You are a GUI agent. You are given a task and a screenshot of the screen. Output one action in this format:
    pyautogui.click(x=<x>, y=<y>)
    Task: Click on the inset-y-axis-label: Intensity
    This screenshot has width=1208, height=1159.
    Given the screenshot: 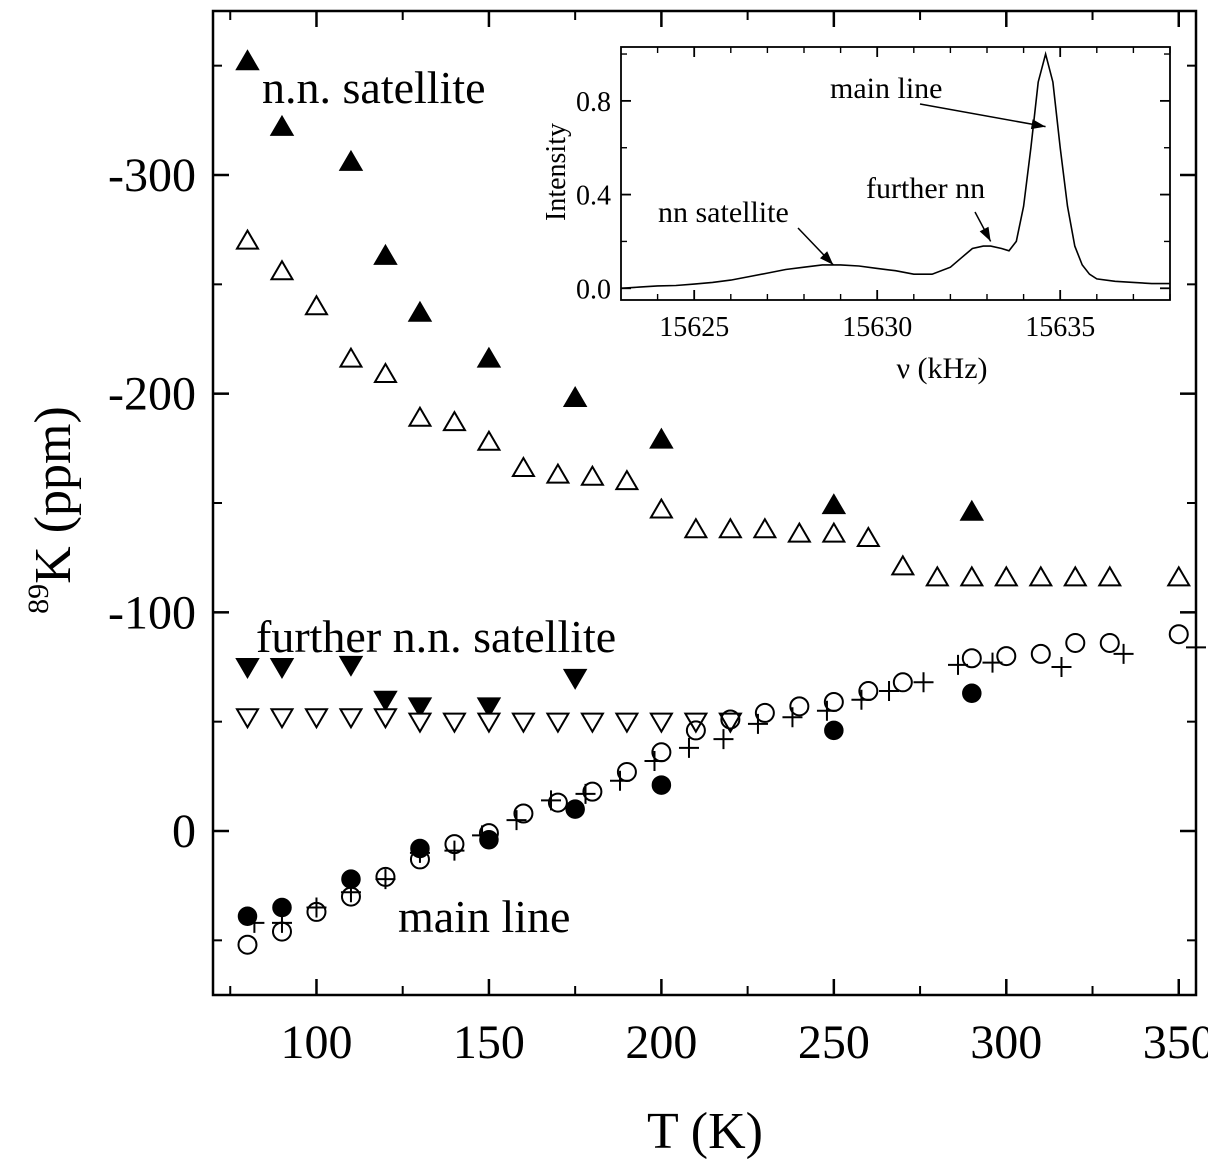 What is the action you would take?
    pyautogui.click(x=556, y=172)
    